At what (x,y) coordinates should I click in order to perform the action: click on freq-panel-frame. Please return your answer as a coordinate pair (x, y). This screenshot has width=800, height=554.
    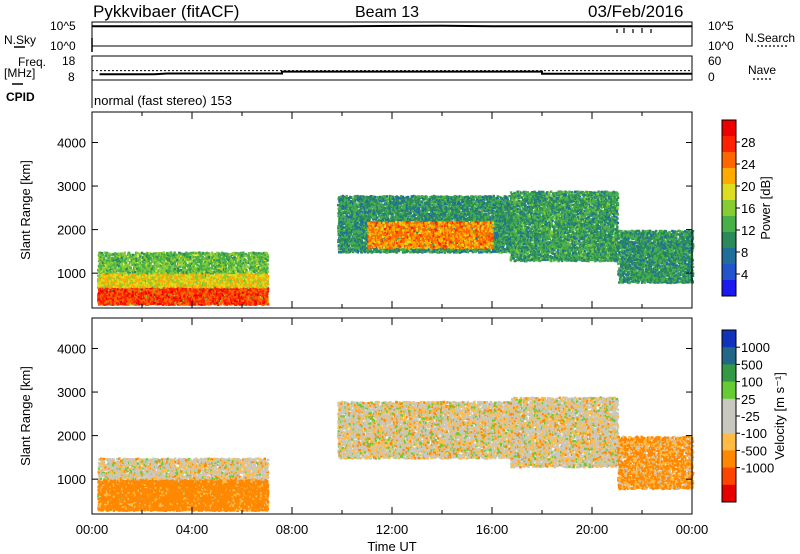
    Looking at the image, I should click on (392, 68).